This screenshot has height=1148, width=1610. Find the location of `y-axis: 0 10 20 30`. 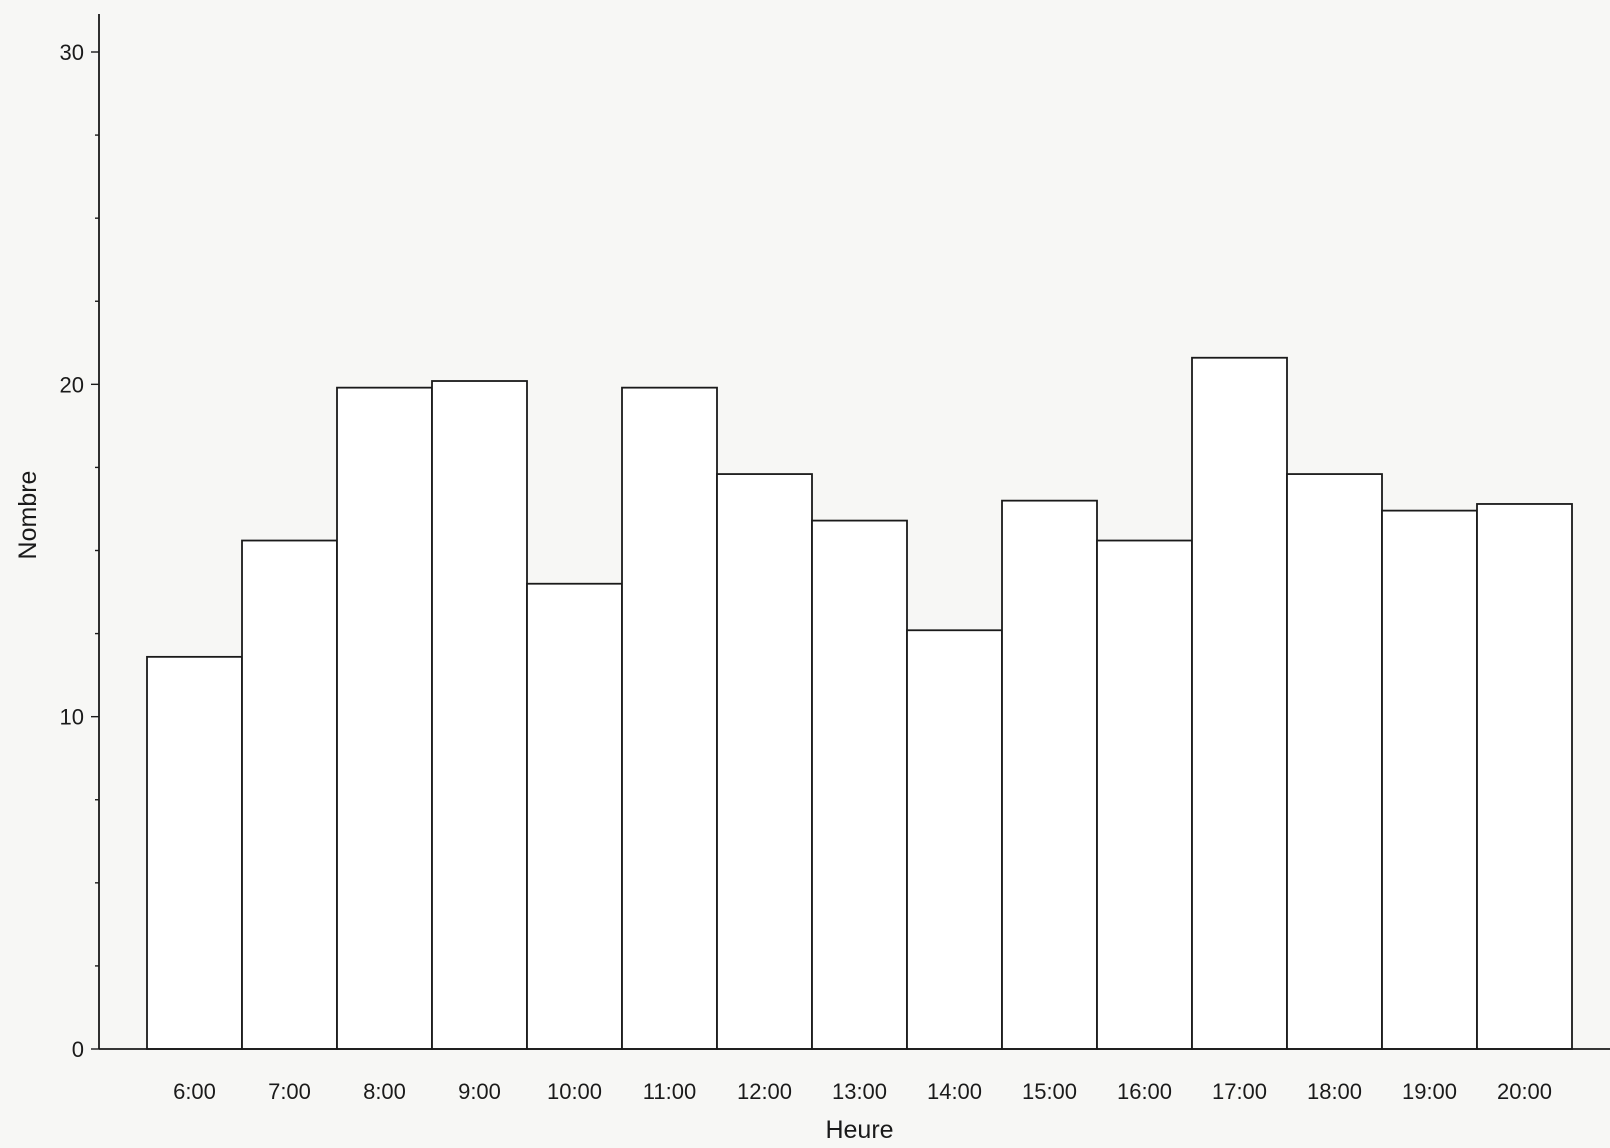

y-axis: 0 10 20 30 is located at coordinates (80, 538).